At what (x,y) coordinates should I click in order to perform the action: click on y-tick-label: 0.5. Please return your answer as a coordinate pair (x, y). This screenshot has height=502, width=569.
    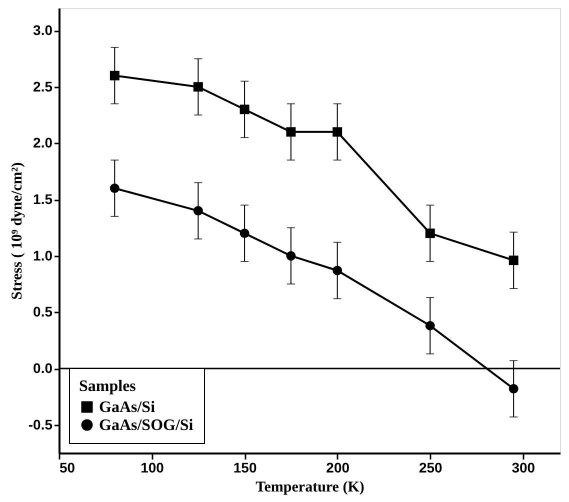
    Looking at the image, I should click on (43, 312).